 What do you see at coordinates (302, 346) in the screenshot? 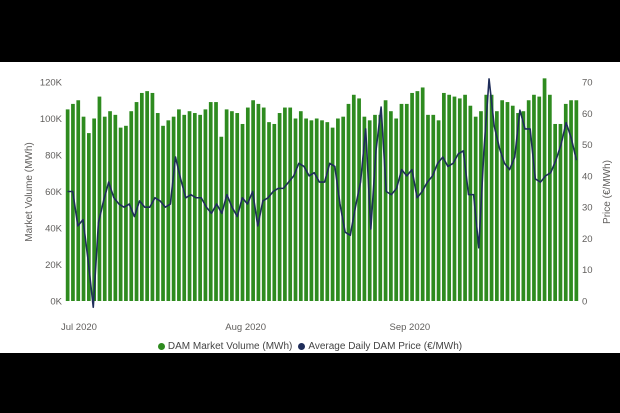
I see `legend-price-marker` at bounding box center [302, 346].